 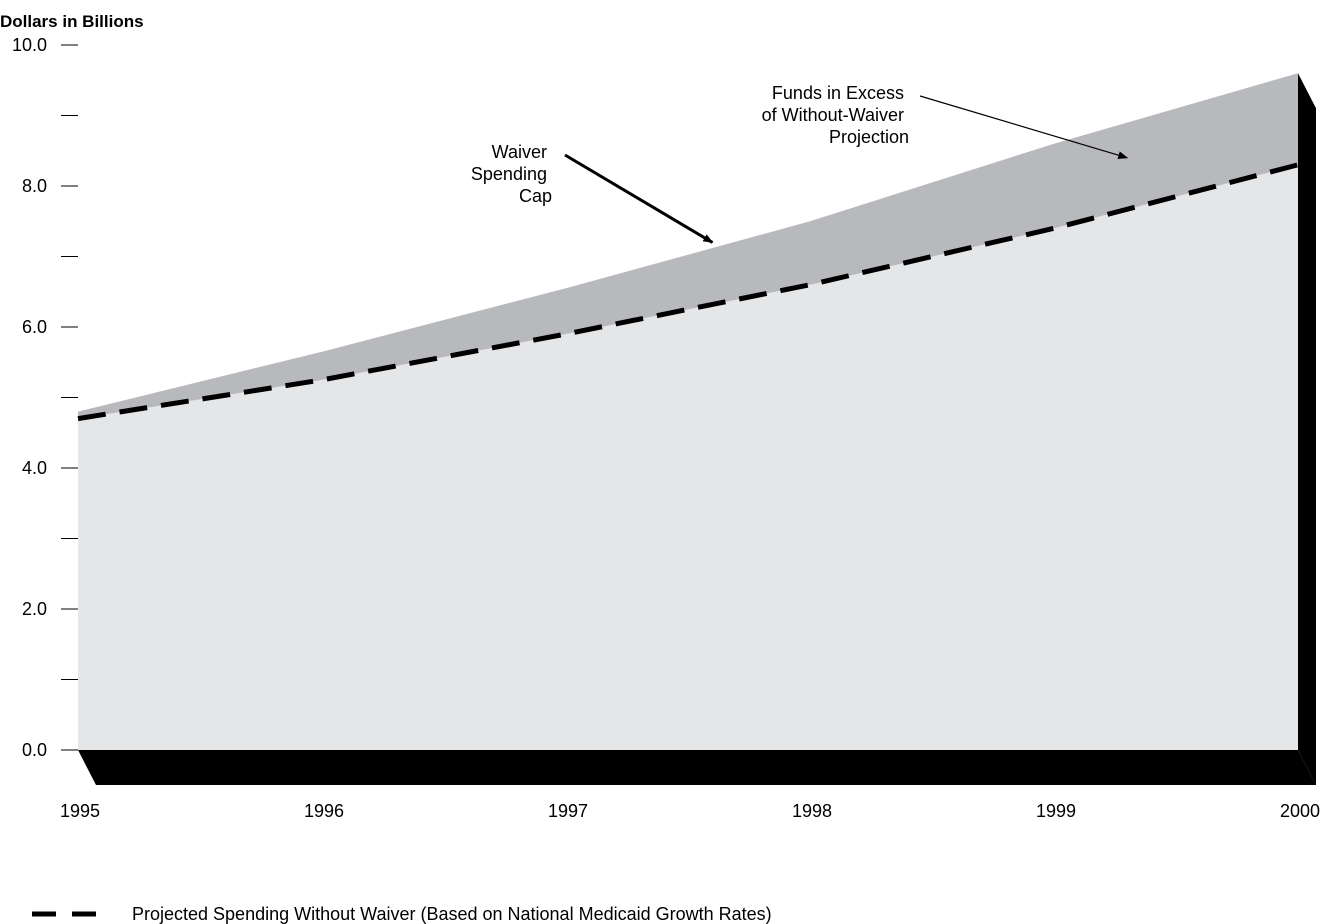 I want to click on x-tick-label: 1996, so click(x=324, y=811).